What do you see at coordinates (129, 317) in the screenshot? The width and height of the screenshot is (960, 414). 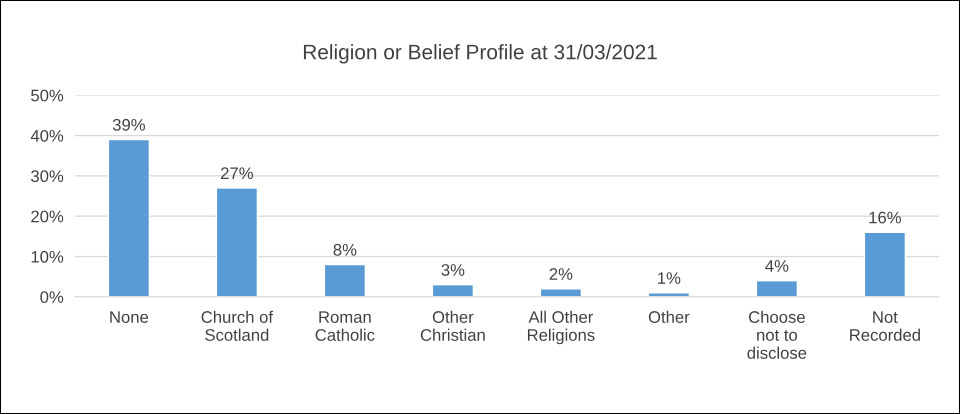 I see `x-tick-label: None` at bounding box center [129, 317].